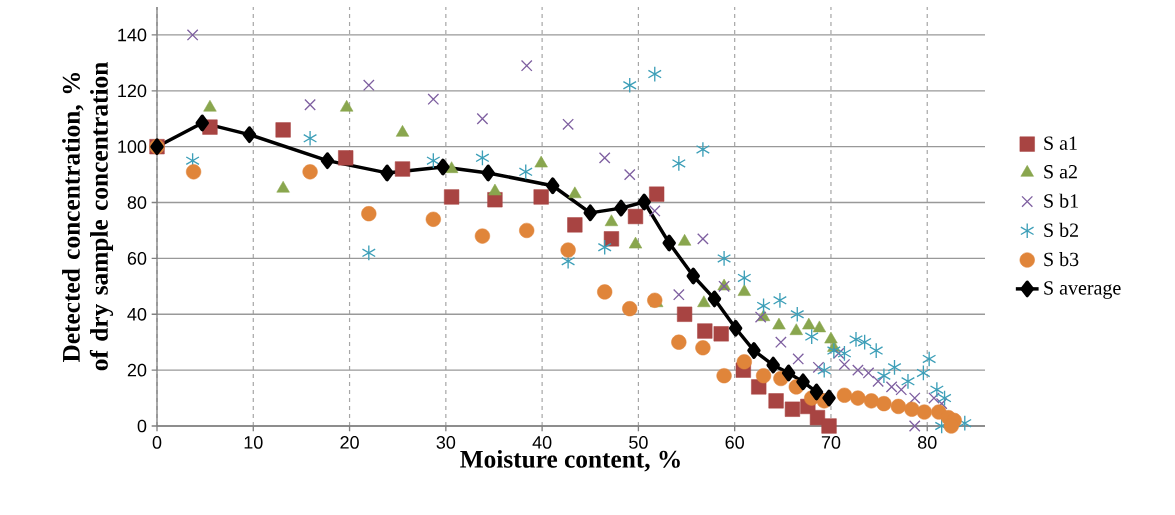 The image size is (1175, 515). Describe the element at coordinates (157, 442) in the screenshot. I see `x-tick-label: 0` at that location.